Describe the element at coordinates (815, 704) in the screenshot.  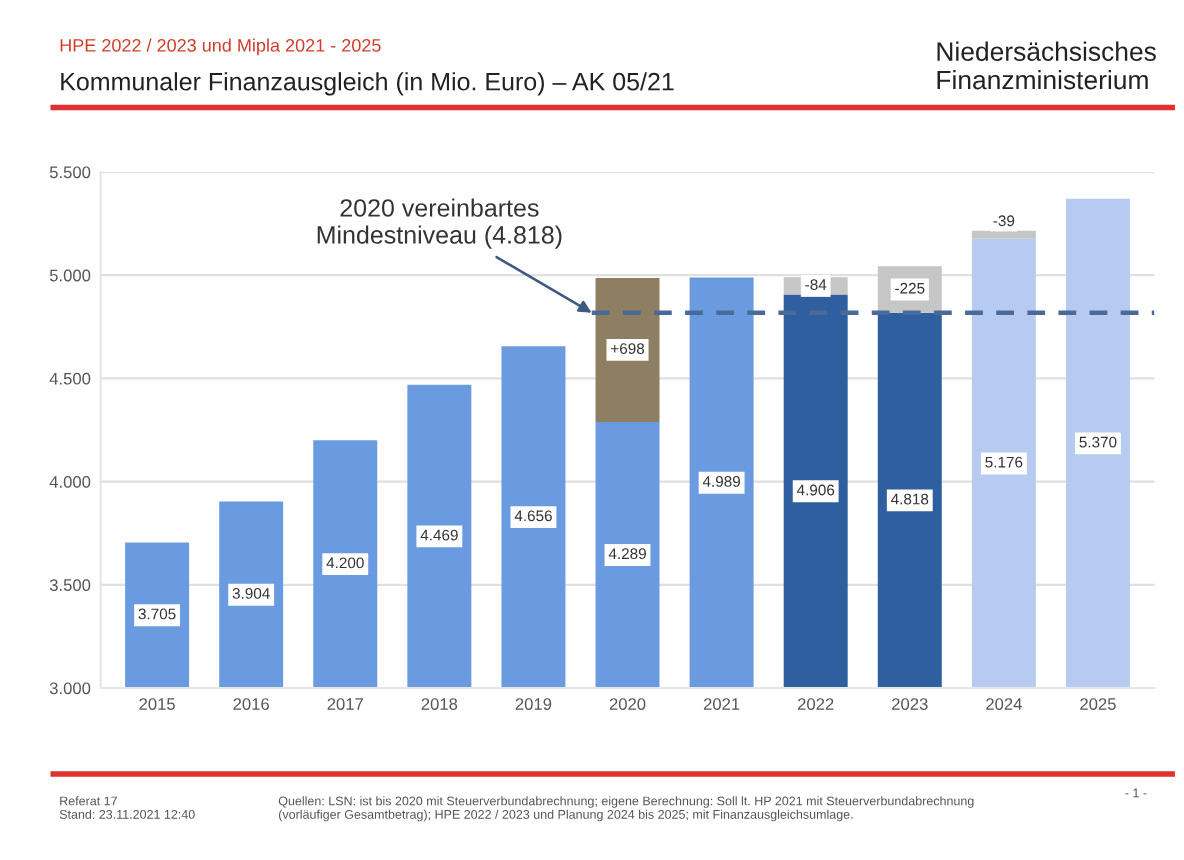
I see `x-tick-label: 2022` at that location.